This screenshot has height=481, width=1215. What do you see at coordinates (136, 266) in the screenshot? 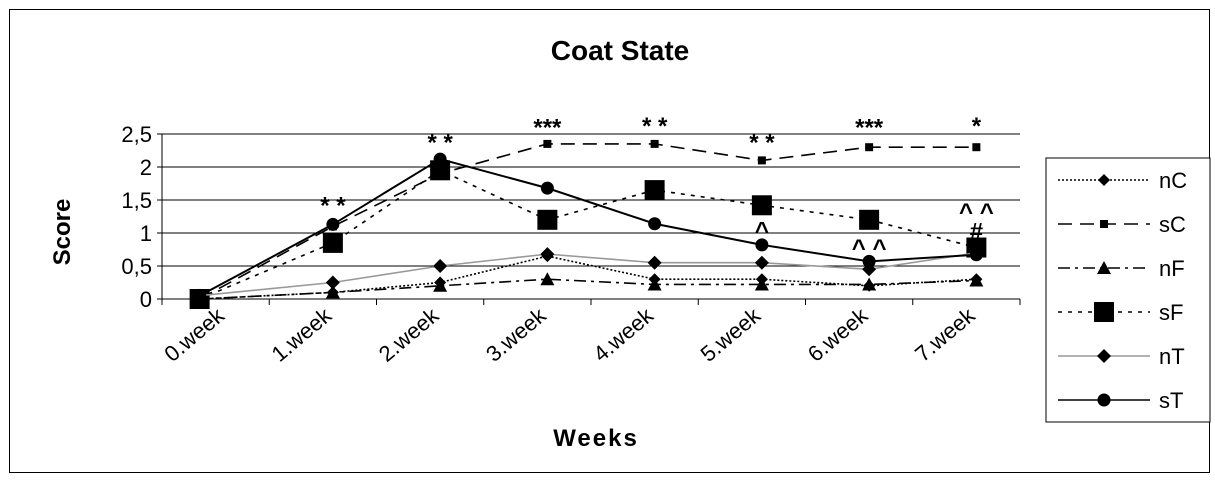
I see `y-tick-label: 0,5` at bounding box center [136, 266].